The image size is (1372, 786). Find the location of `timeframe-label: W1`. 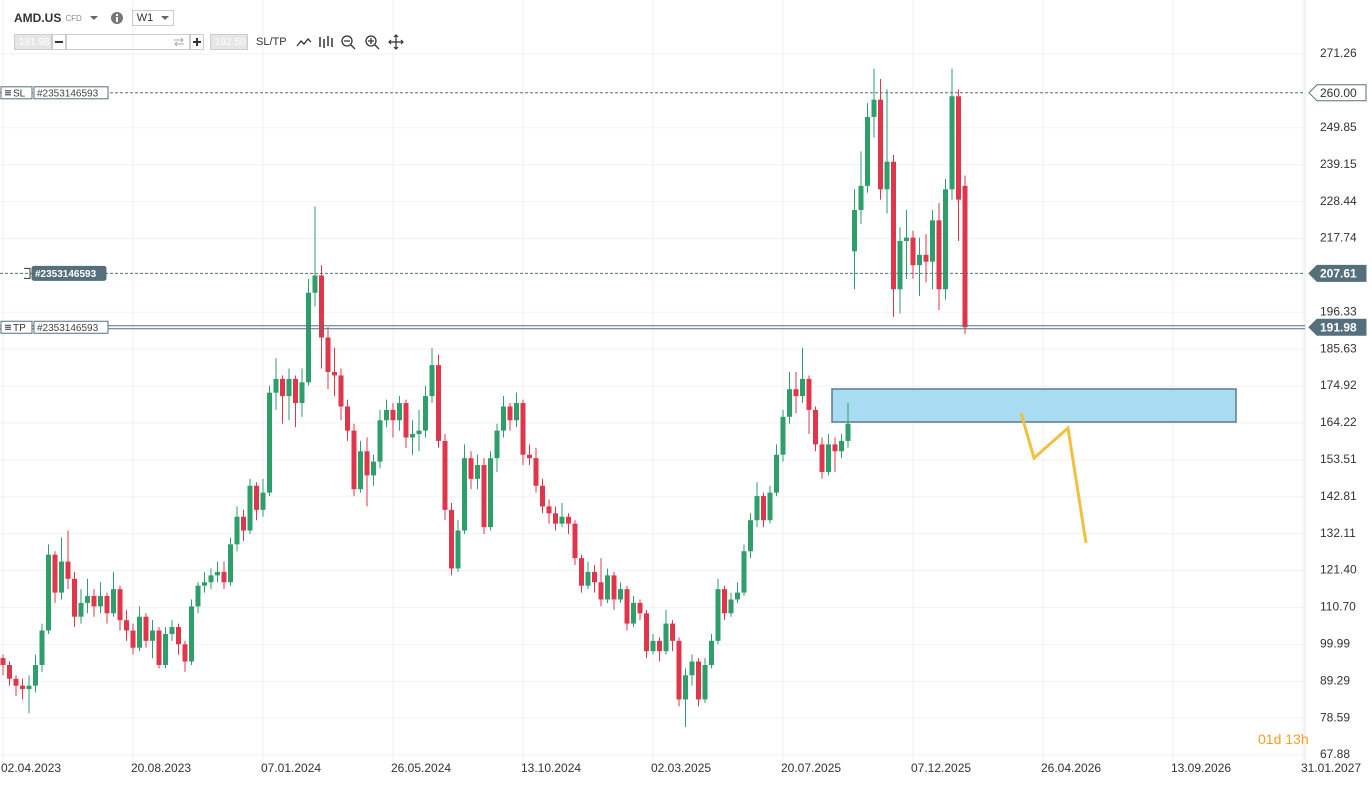

timeframe-label: W1 is located at coordinates (145, 18).